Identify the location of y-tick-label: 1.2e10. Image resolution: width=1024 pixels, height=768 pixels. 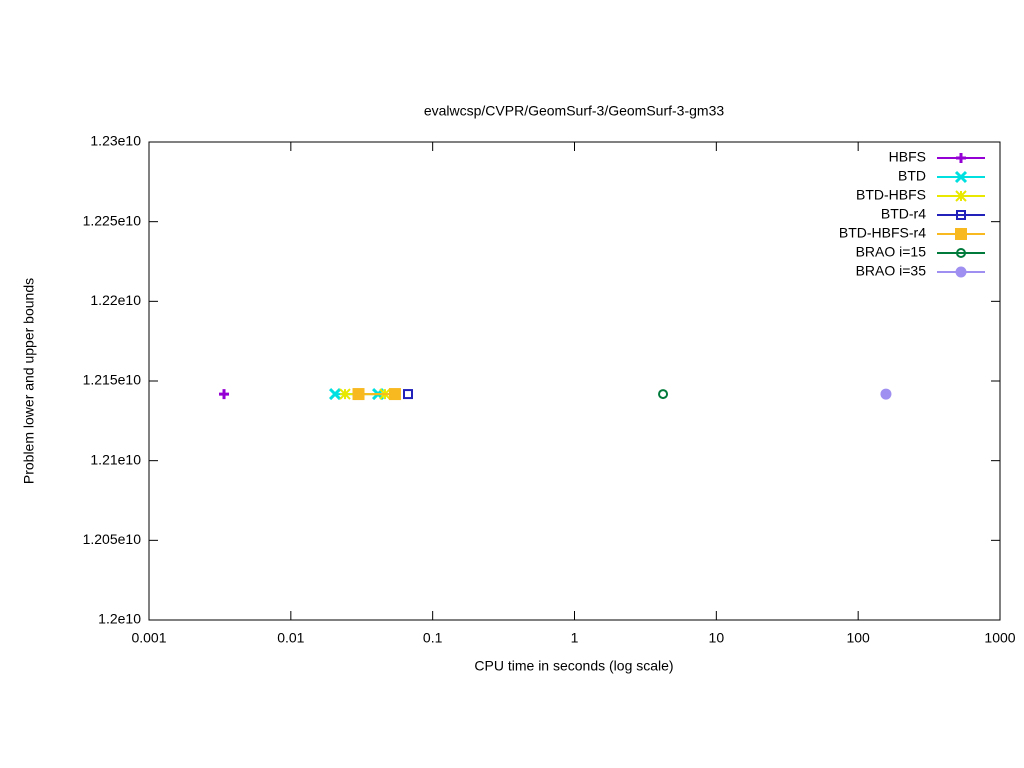
(119, 619).